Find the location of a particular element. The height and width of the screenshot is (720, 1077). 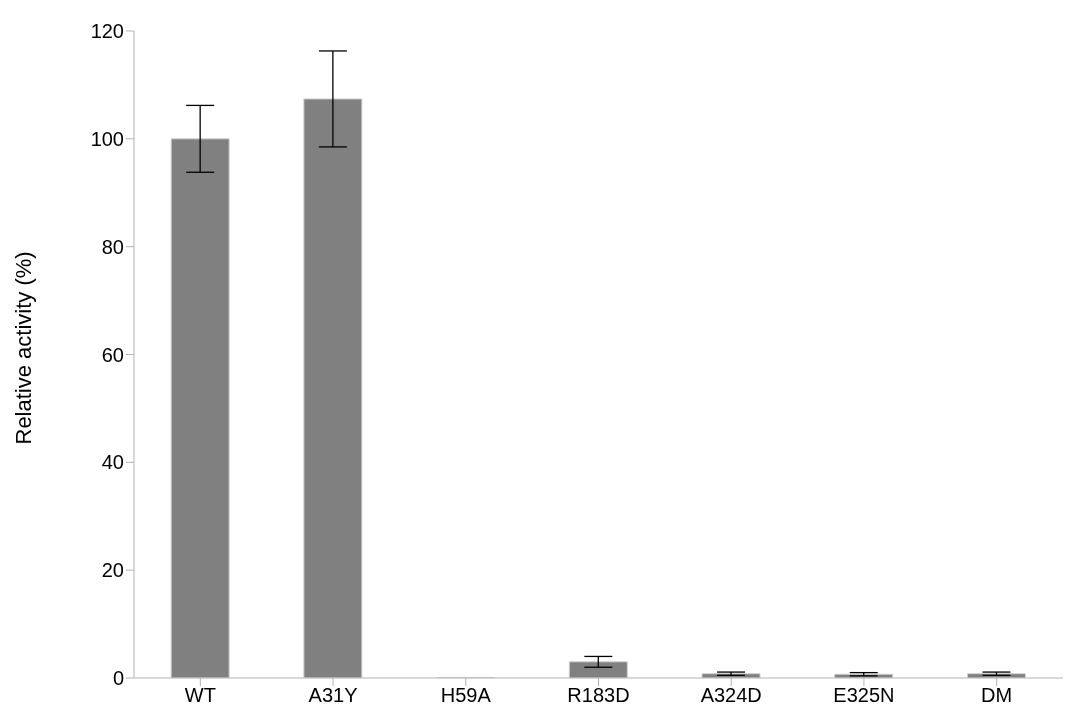

y-tick-label: 120 is located at coordinates (107, 31).